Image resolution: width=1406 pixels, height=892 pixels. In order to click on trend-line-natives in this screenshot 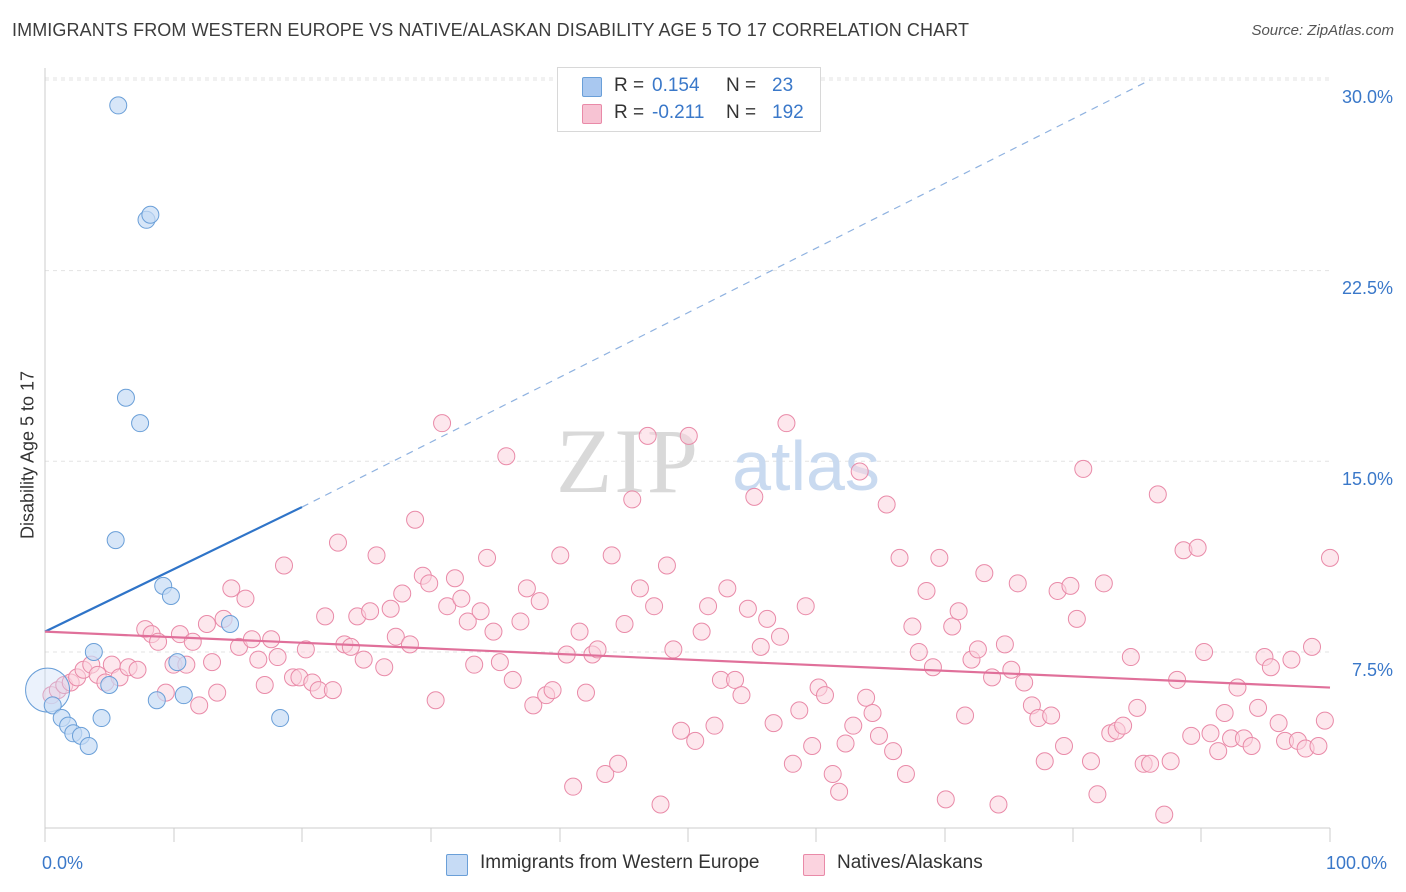, I will do `click(687, 659)`.